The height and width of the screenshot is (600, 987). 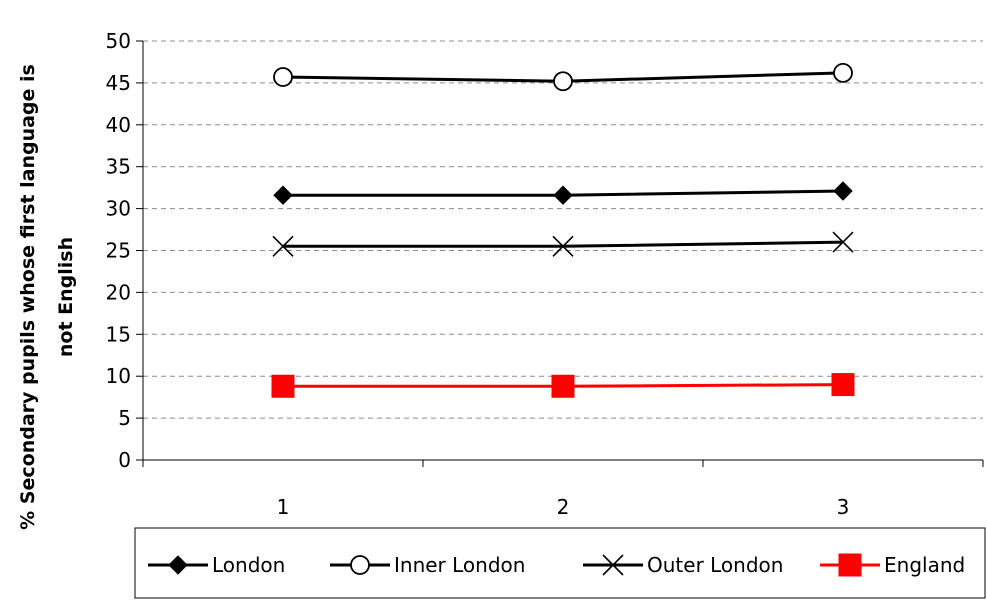 What do you see at coordinates (118, 83) in the screenshot?
I see `y-tick-label: 45` at bounding box center [118, 83].